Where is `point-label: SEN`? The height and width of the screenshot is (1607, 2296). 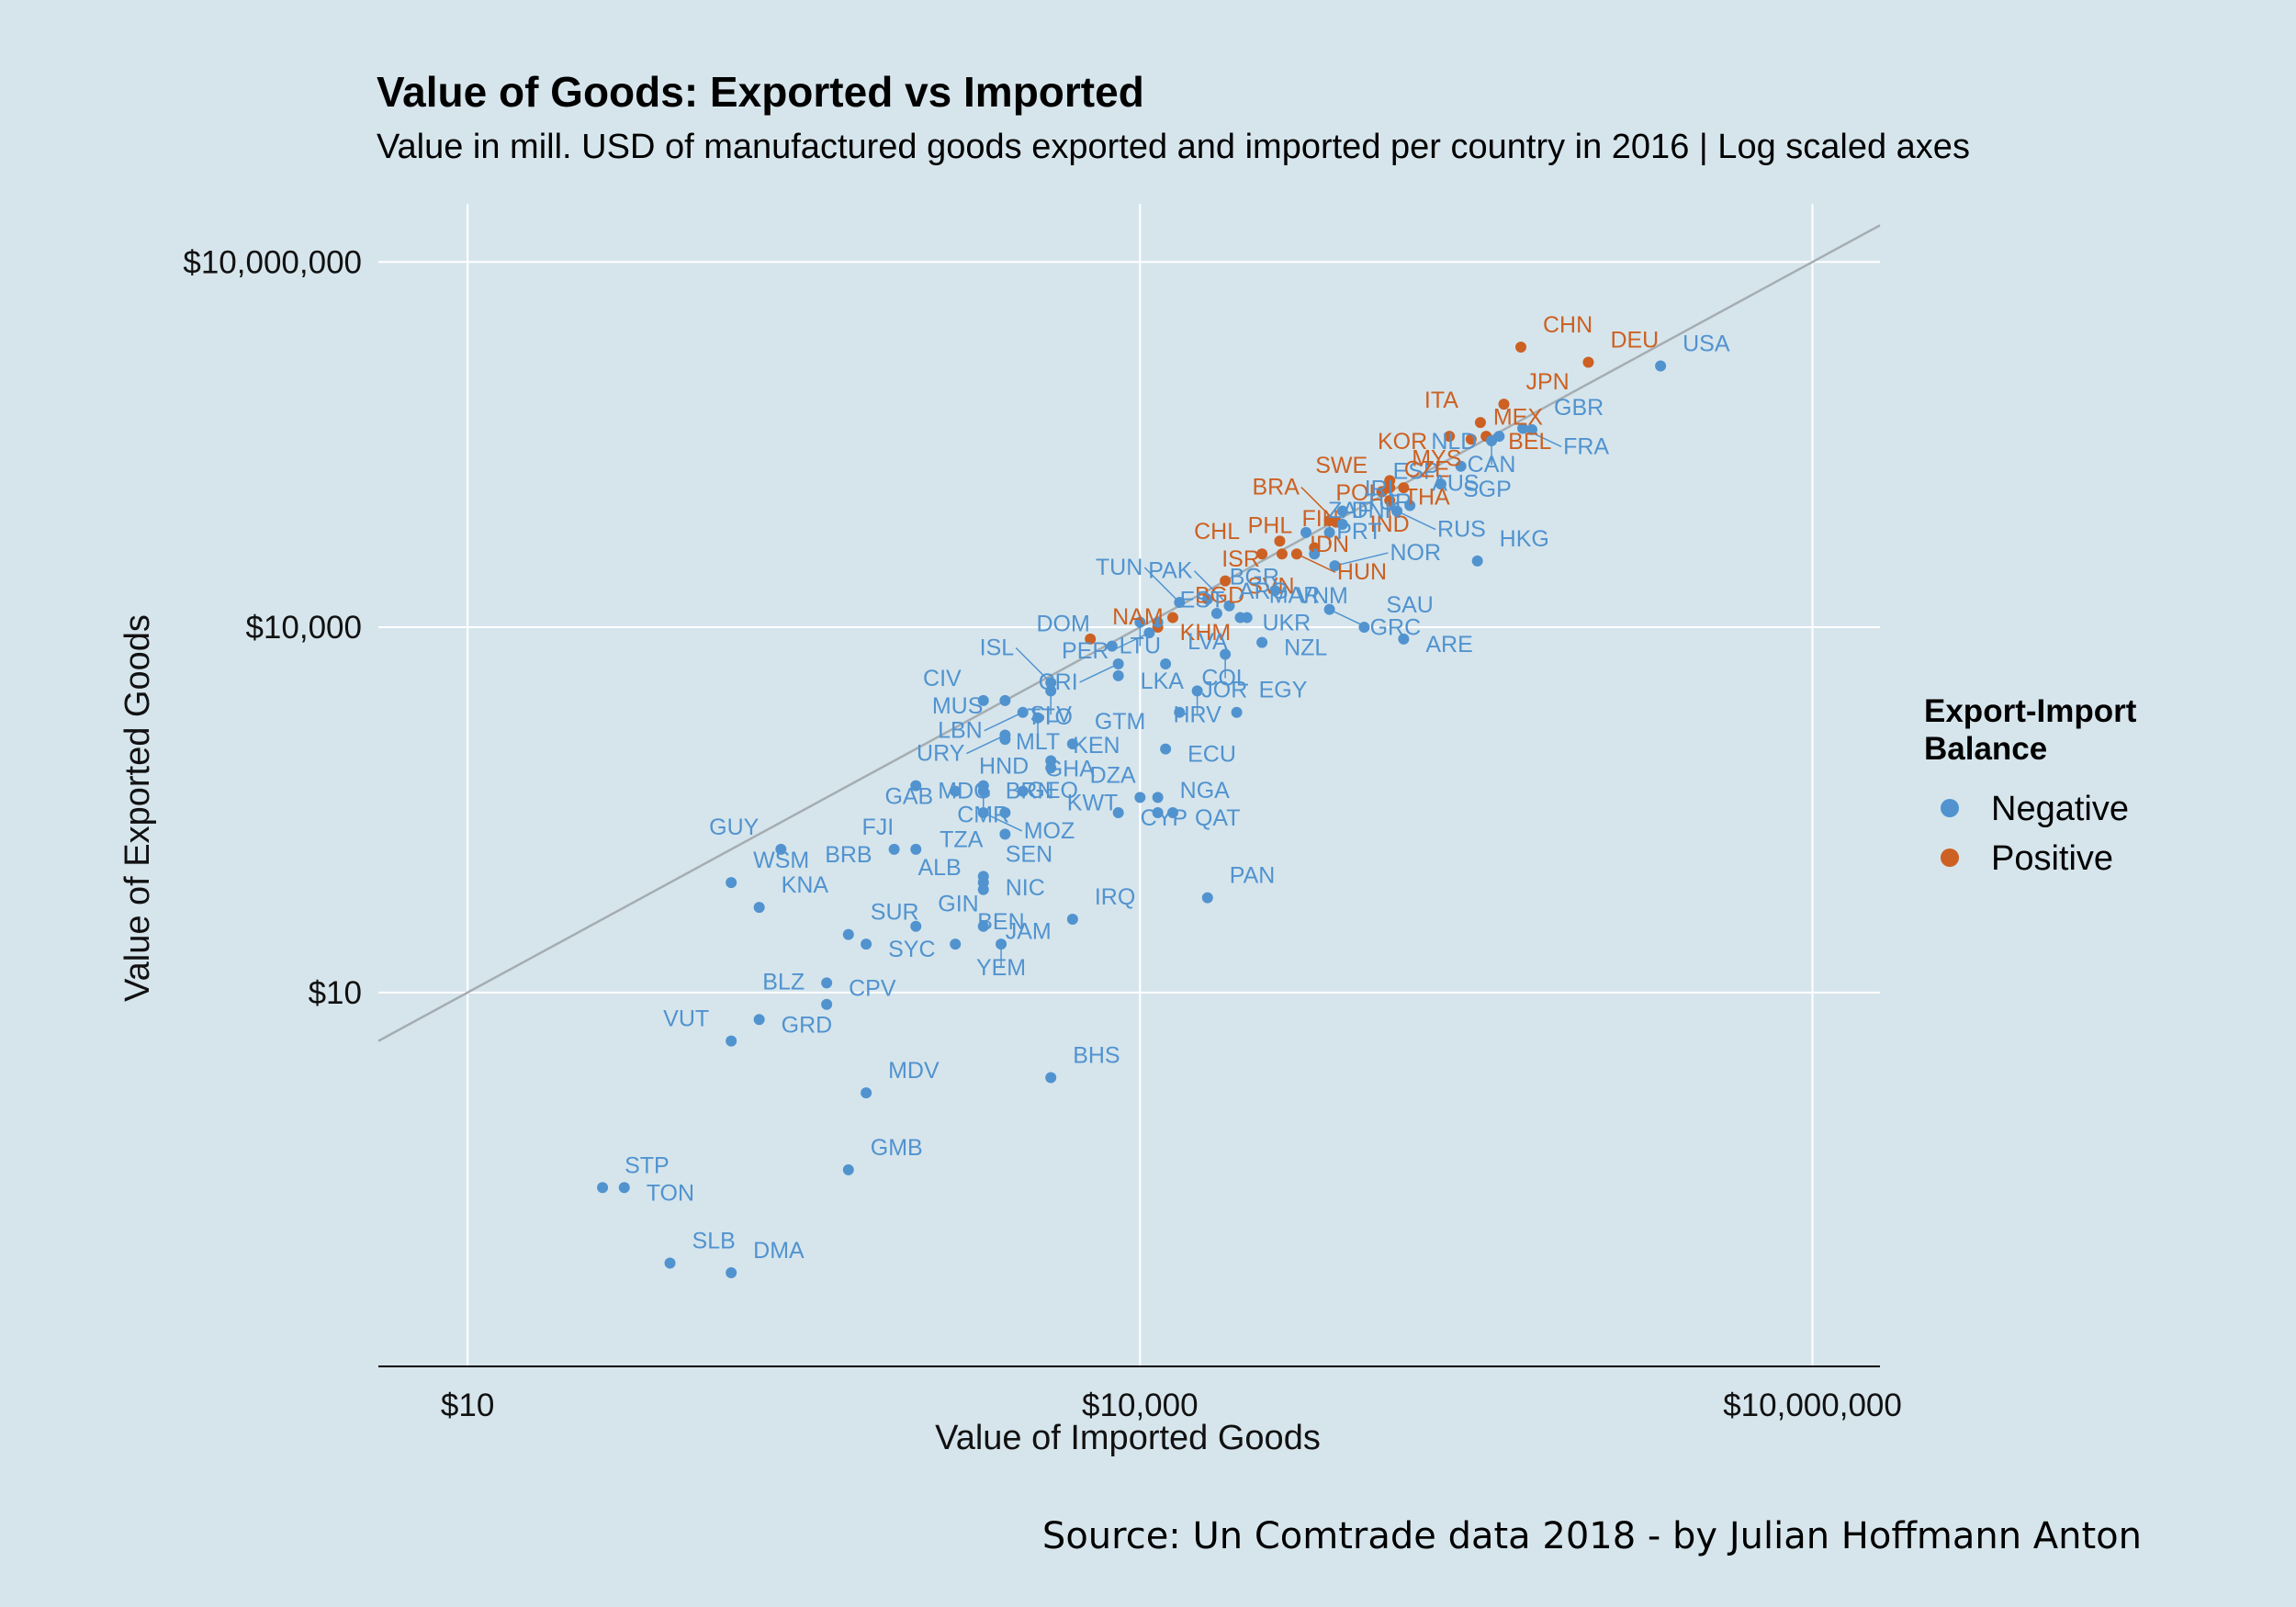 point-label: SEN is located at coordinates (1029, 854).